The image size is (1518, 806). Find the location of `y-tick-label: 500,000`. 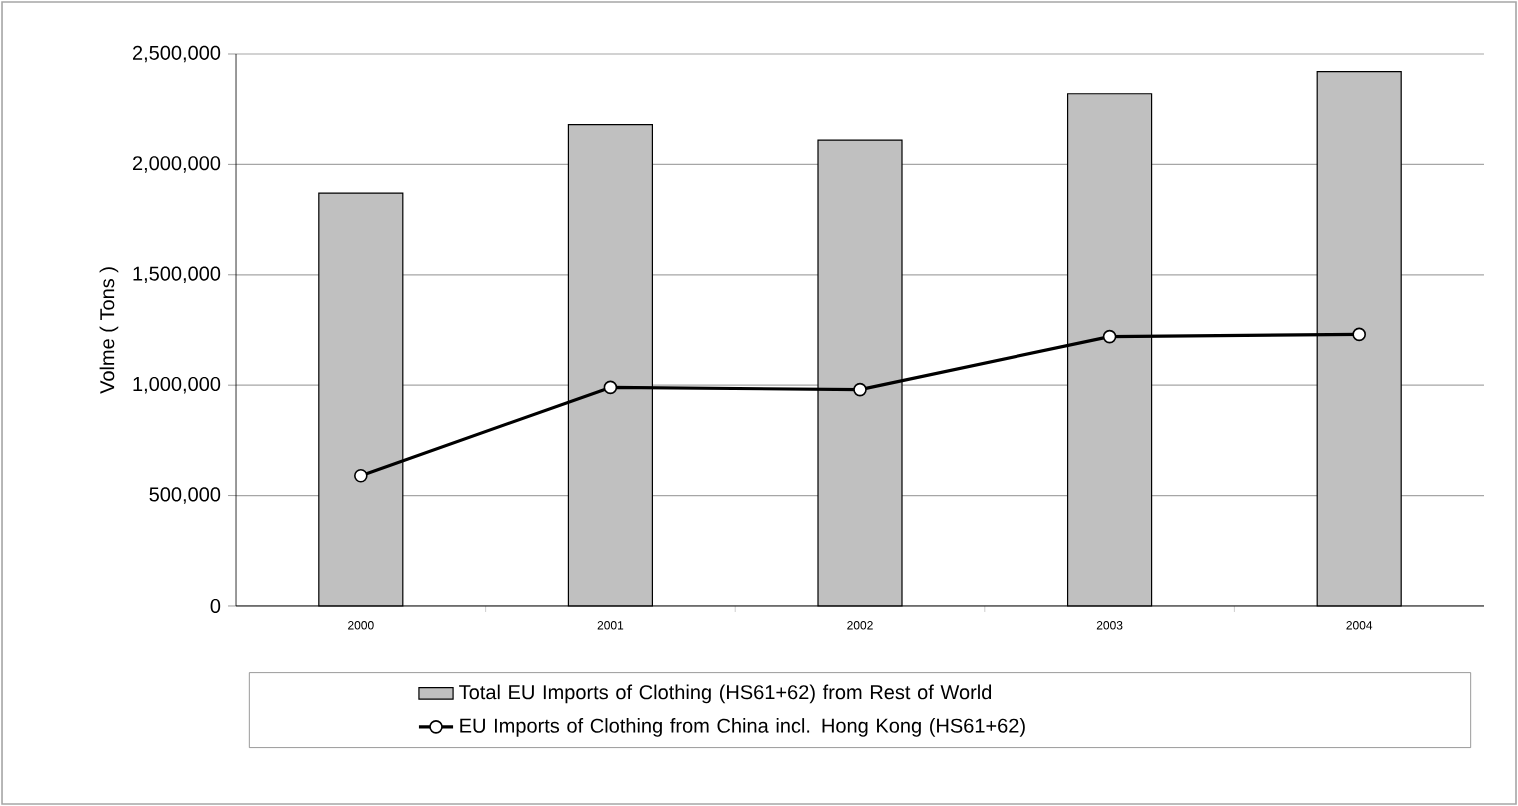

y-tick-label: 500,000 is located at coordinates (185, 495).